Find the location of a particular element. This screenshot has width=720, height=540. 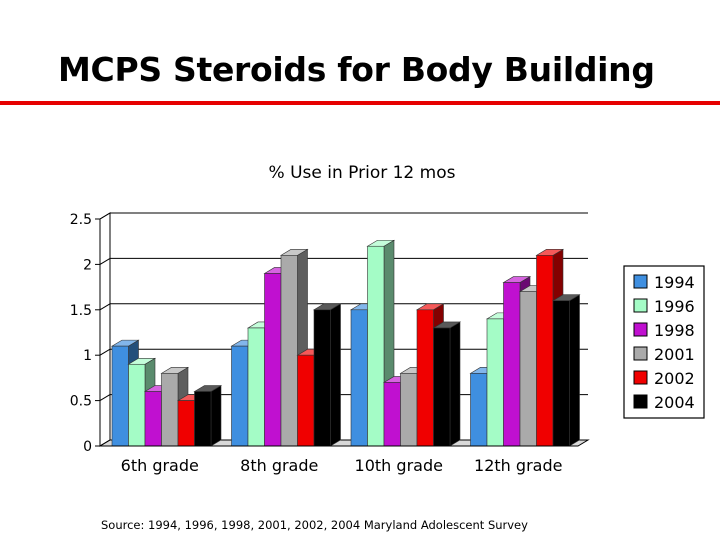

slide-title: MCPS Steroids for Body Building is located at coordinates (356, 69).